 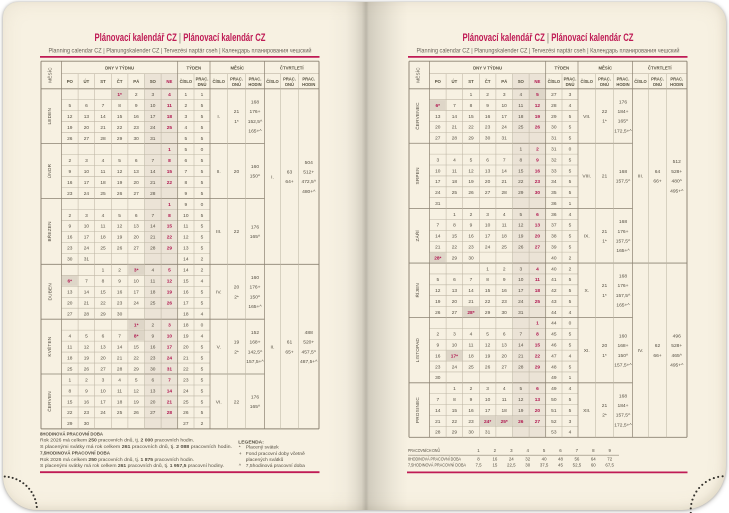 I want to click on svg-text: 27, so click(x=137, y=249).